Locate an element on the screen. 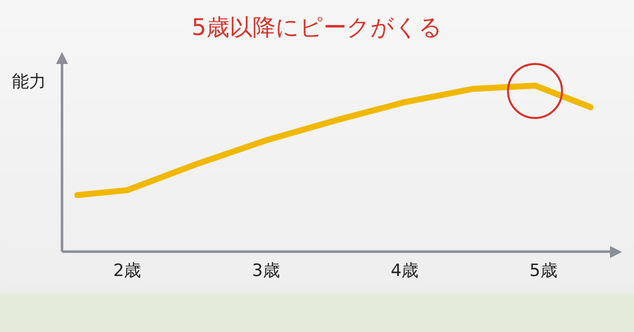  x-tick-label: 3歳 is located at coordinates (266, 271).